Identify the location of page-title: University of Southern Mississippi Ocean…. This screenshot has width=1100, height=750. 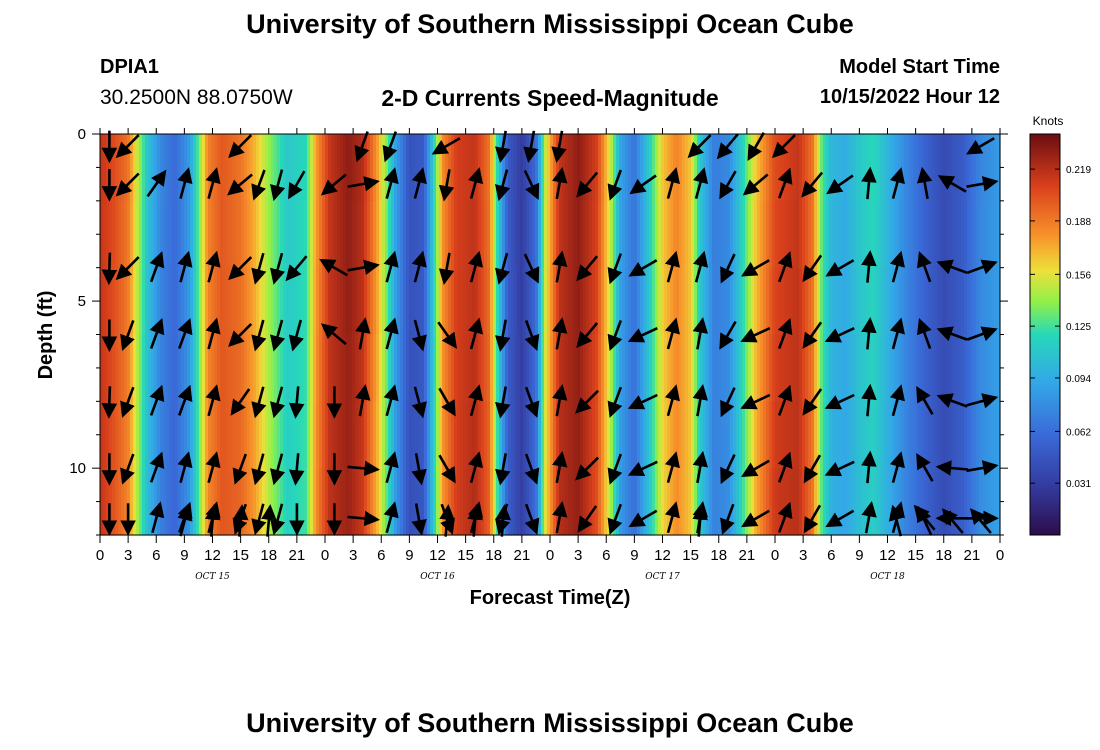
(550, 24).